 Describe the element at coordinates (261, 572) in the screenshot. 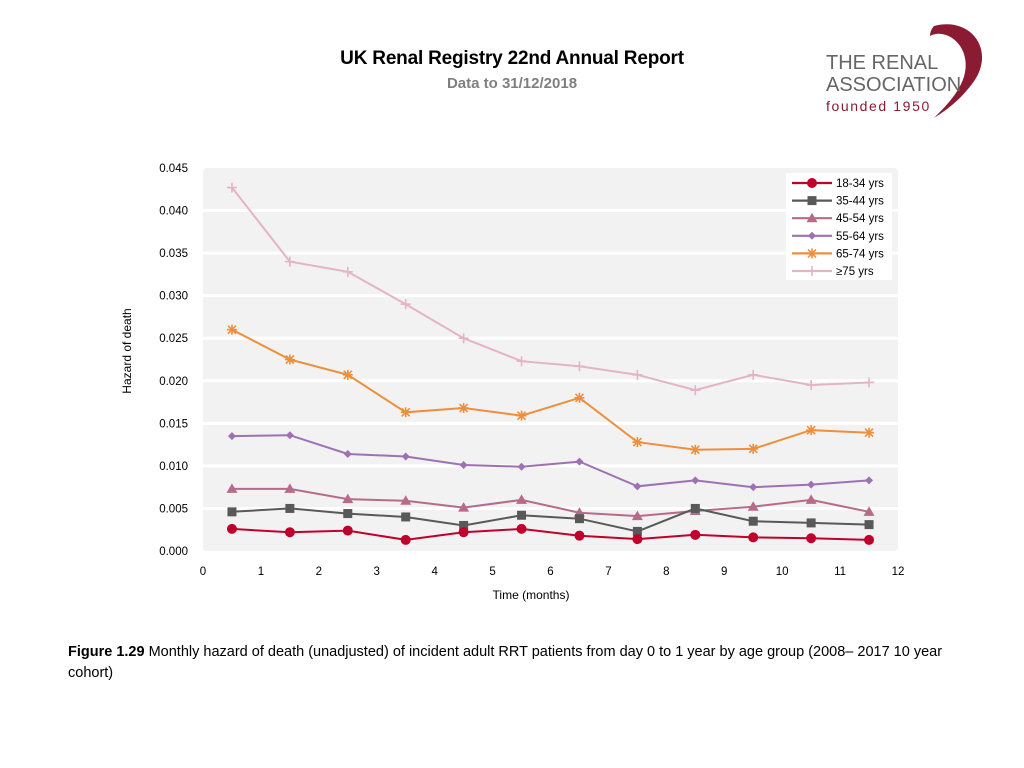

I see `x-tick-label: 1` at that location.